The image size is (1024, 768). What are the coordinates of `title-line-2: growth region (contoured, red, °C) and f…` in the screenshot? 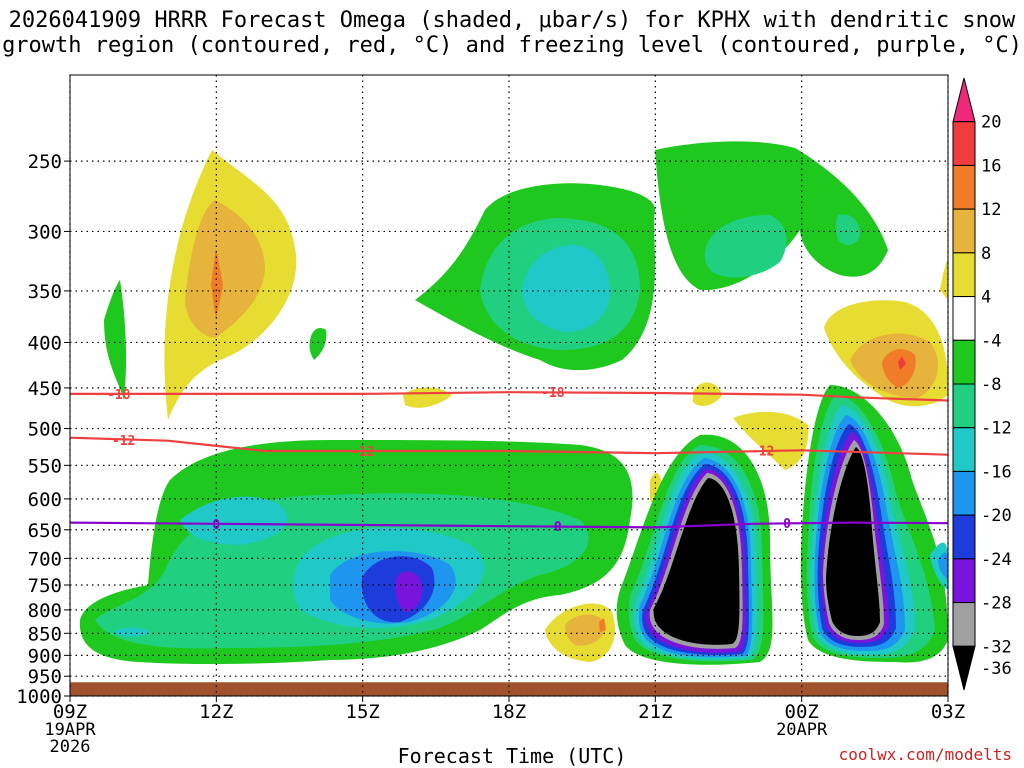 It's located at (512, 45).